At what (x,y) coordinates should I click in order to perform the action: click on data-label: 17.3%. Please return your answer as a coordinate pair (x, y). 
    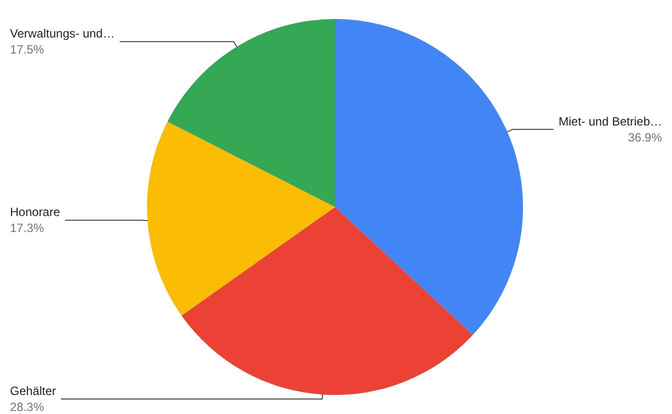
    Looking at the image, I should click on (27, 228).